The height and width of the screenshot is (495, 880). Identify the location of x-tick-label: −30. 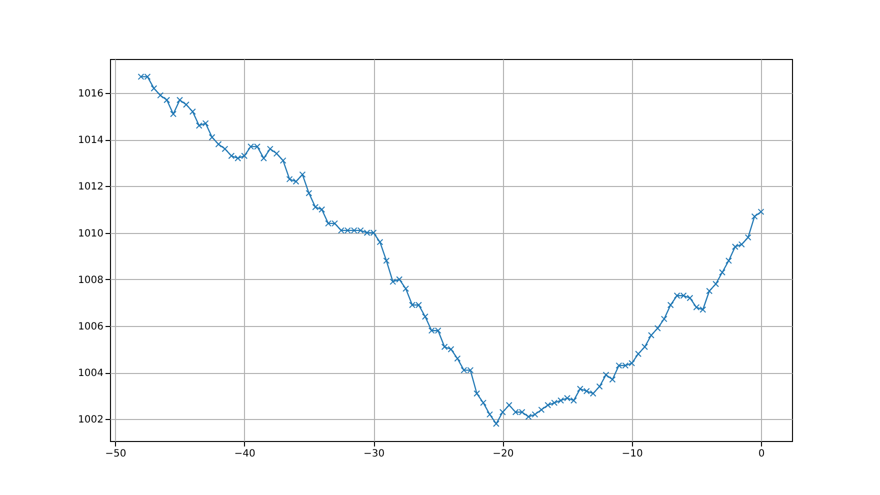
(374, 454).